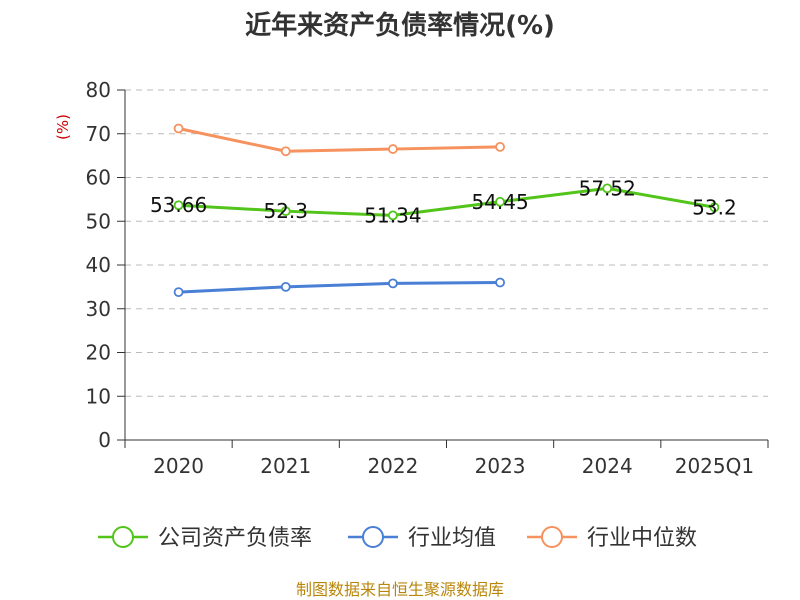  I want to click on x-tick-label: 2020, so click(178, 466).